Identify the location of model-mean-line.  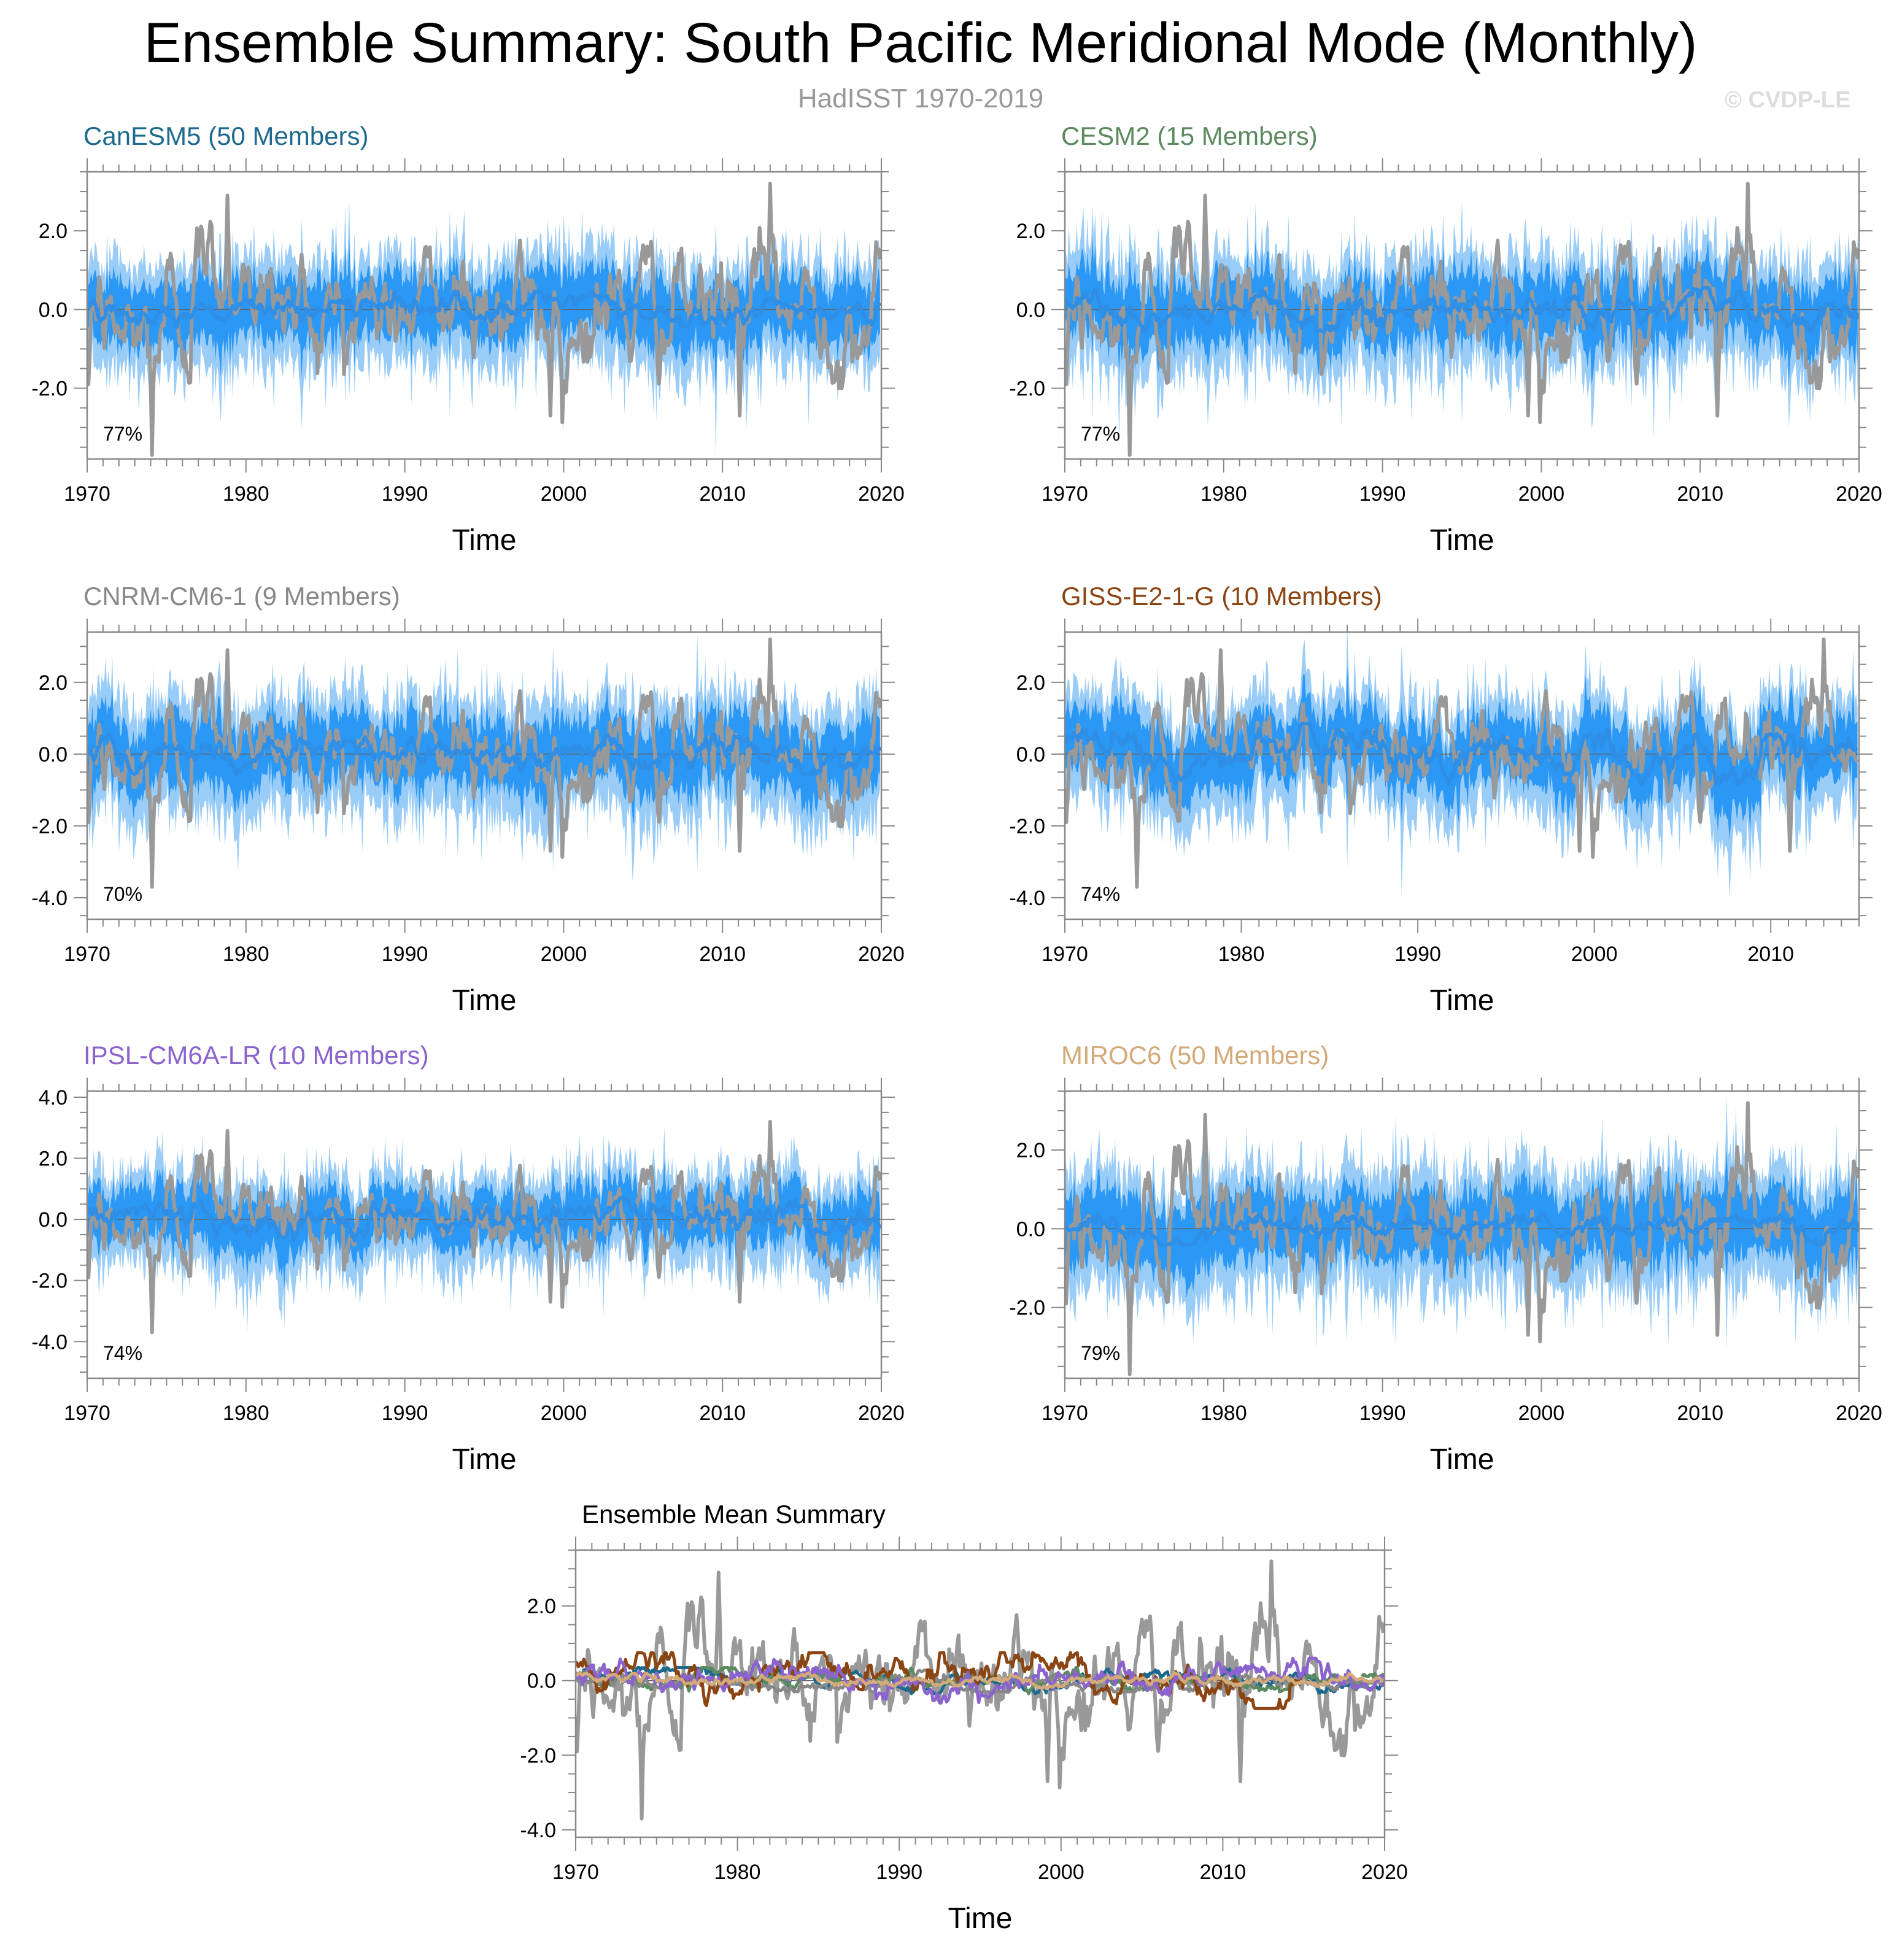
(980, 1680).